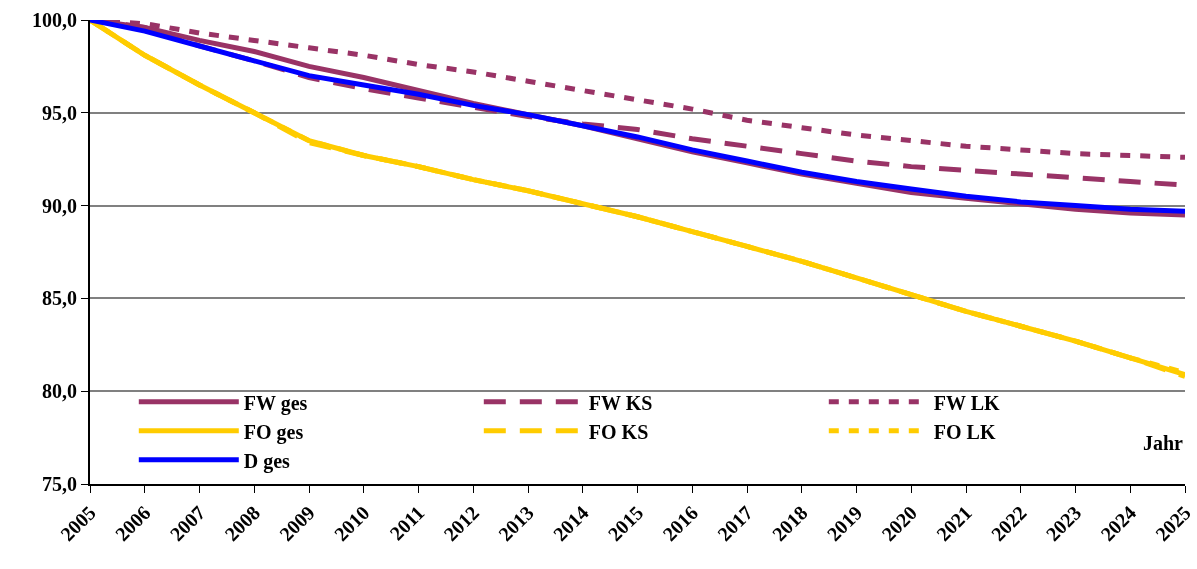  I want to click on y-tick-label: 75,0, so click(59, 484).